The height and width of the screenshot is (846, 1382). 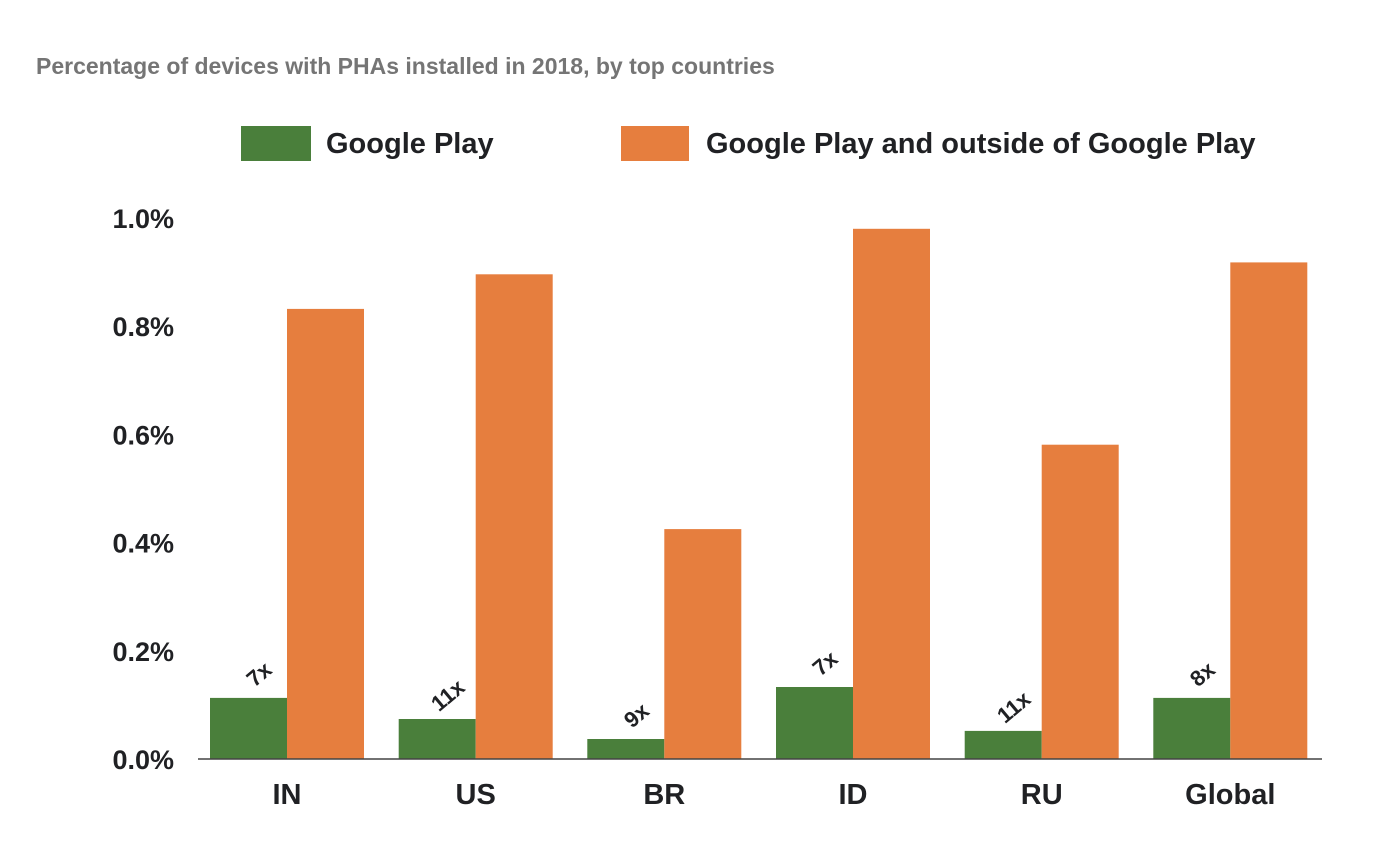 What do you see at coordinates (1042, 795) in the screenshot?
I see `x-tick-label-ru: RU` at bounding box center [1042, 795].